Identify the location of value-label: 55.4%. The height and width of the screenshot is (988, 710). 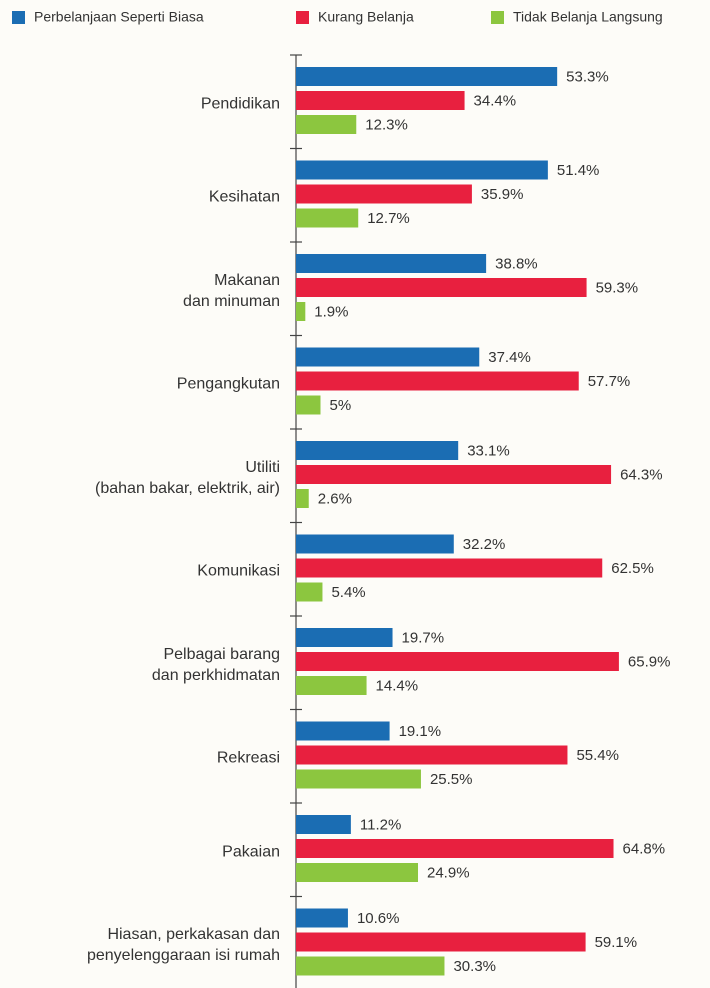
(597, 755).